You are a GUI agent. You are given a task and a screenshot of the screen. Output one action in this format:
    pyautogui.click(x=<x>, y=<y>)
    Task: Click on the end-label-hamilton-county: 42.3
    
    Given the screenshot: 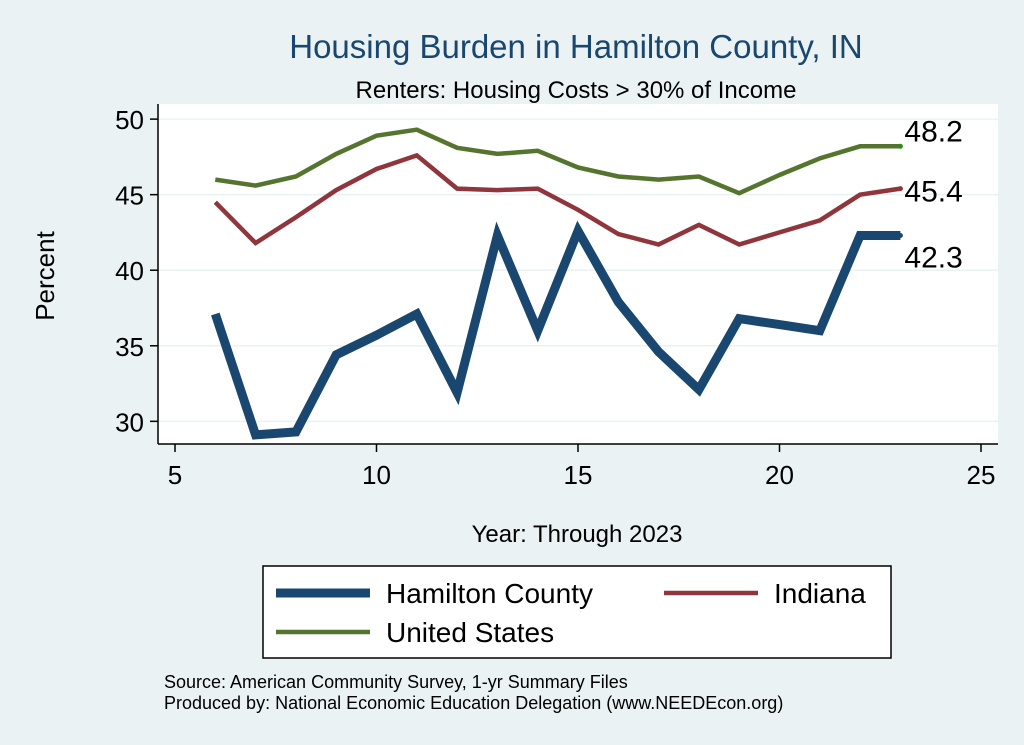 What is the action you would take?
    pyautogui.click(x=933, y=257)
    